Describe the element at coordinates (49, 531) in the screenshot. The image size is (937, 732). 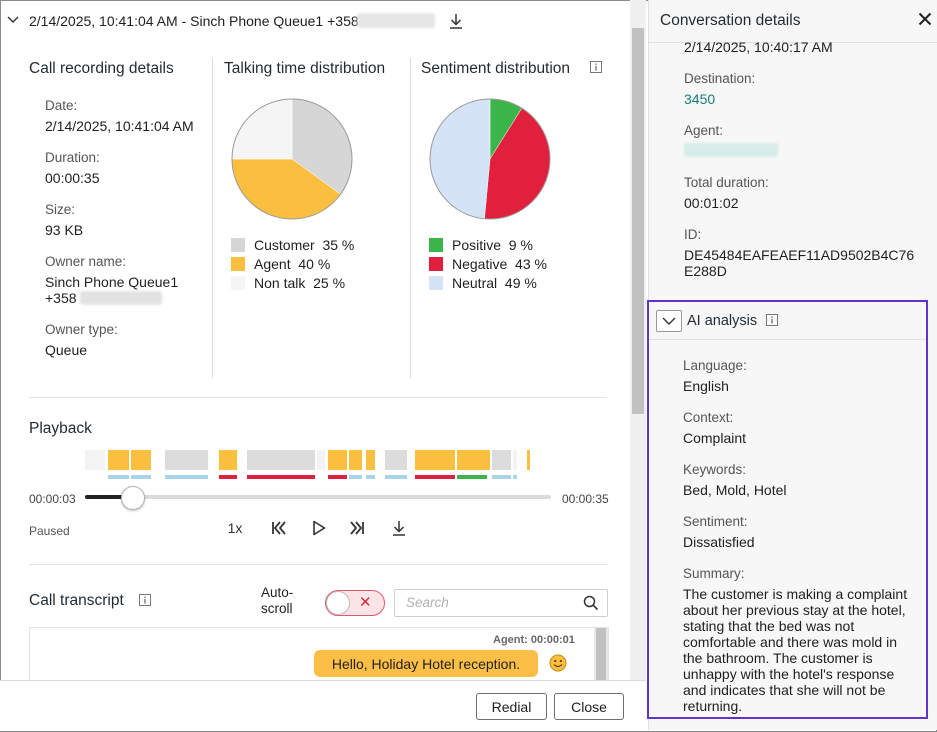
I see `playback-status: Paused` at that location.